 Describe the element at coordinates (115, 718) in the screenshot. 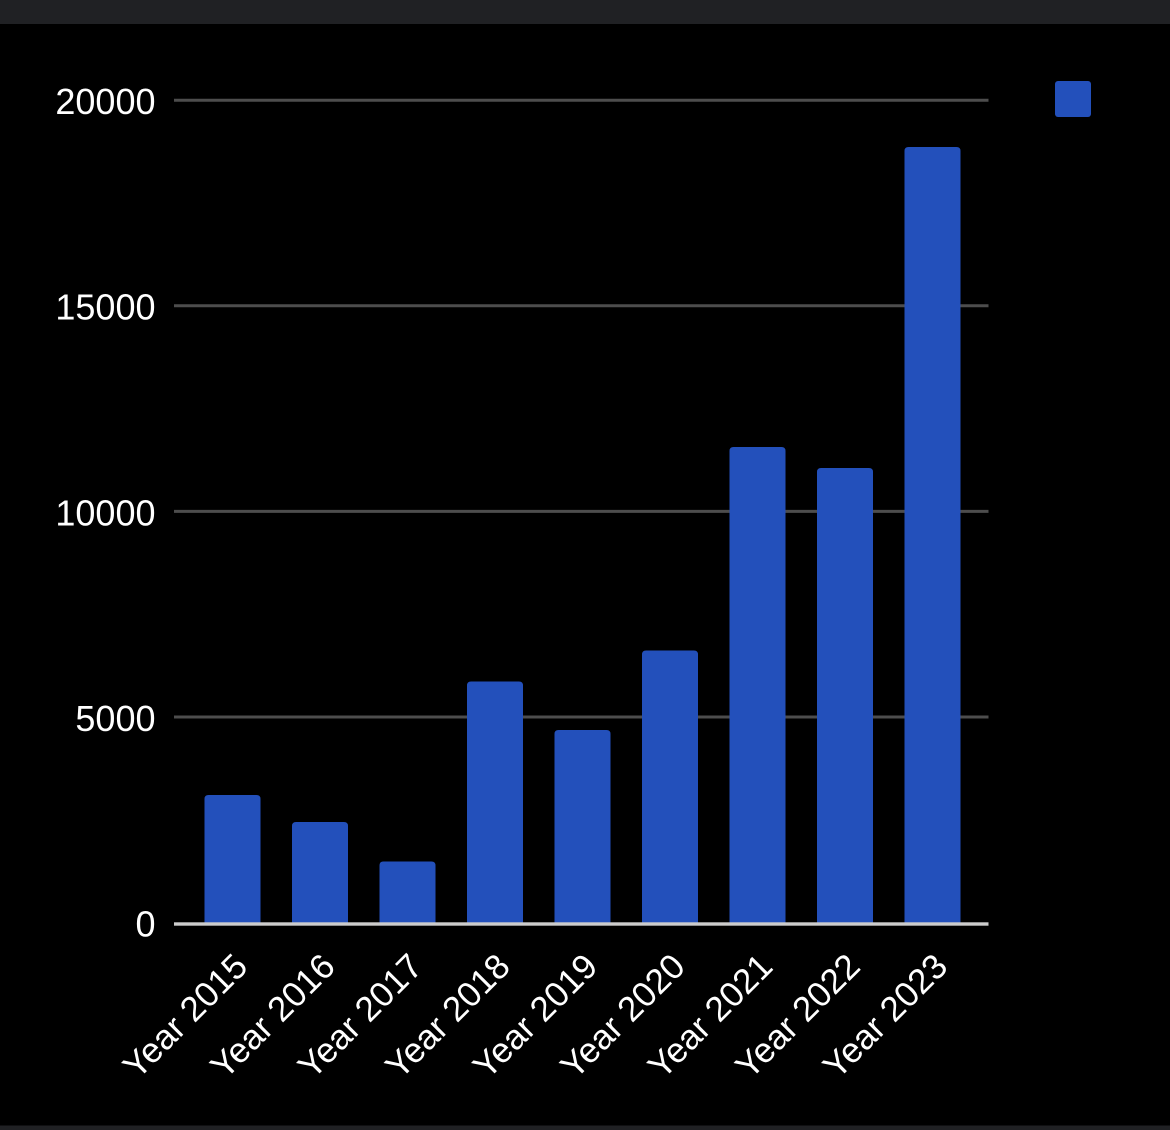

I see `svg-text: 5000` at that location.